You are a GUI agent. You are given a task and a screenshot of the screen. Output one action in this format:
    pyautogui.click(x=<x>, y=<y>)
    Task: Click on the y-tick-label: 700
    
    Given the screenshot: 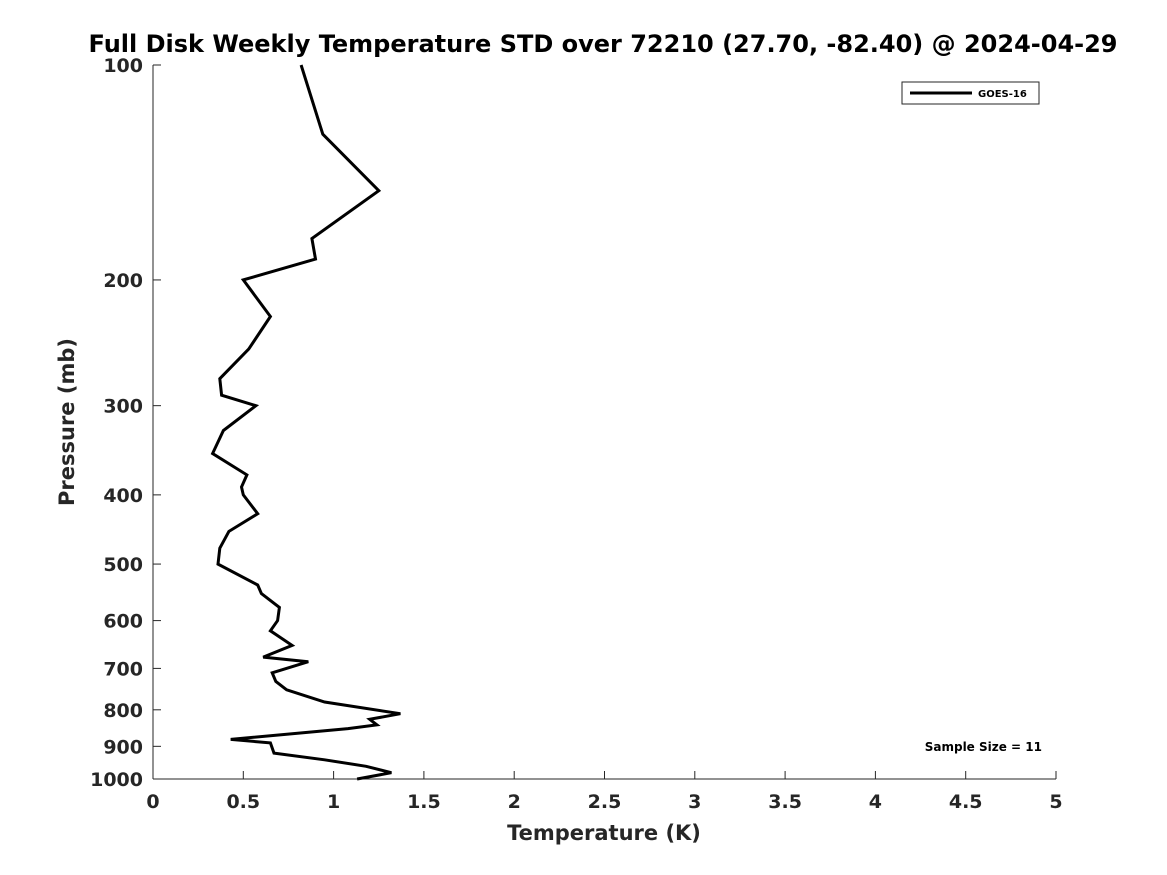 What is the action you would take?
    pyautogui.click(x=123, y=669)
    